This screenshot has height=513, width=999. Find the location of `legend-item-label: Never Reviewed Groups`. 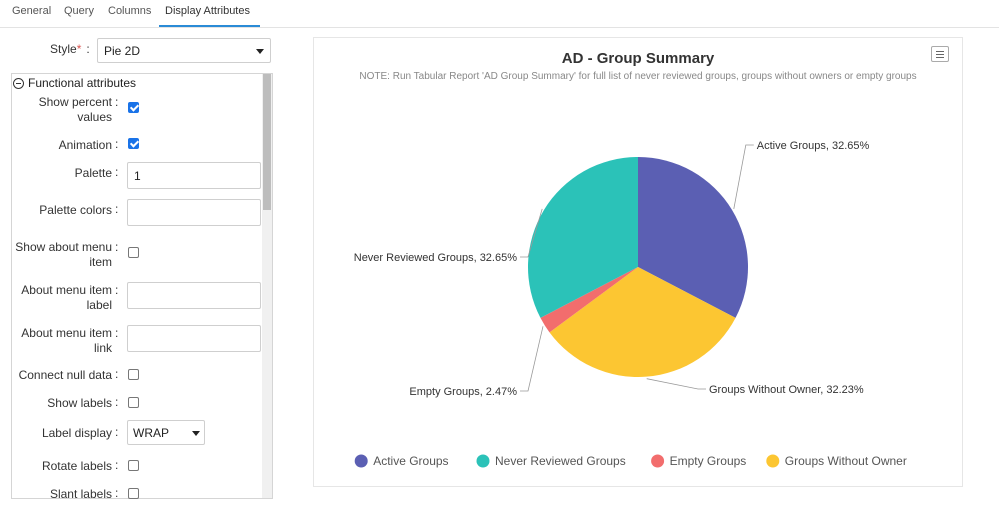

legend-item-label: Never Reviewed Groups is located at coordinates (560, 461).